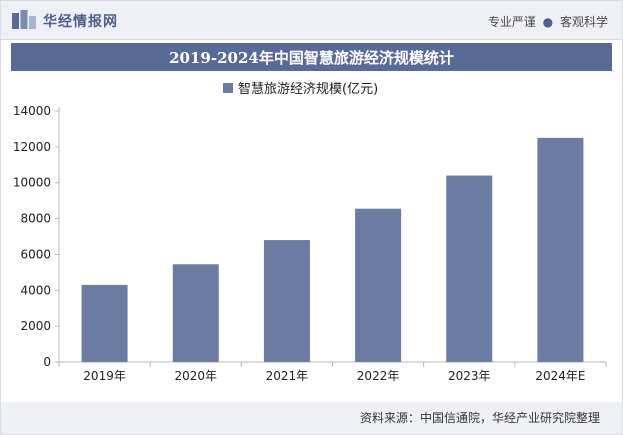  Describe the element at coordinates (228, 88) in the screenshot. I see `legend-swatch` at that location.